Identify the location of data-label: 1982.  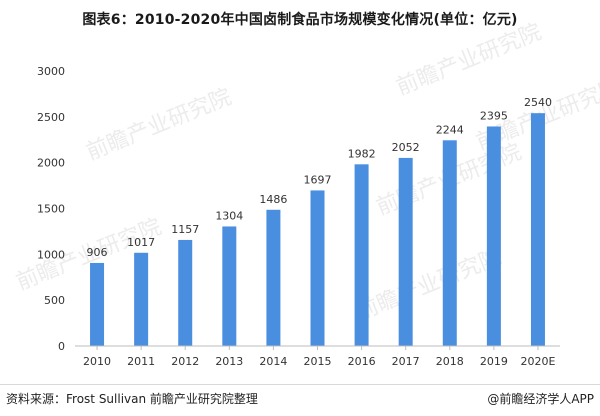
(362, 153).